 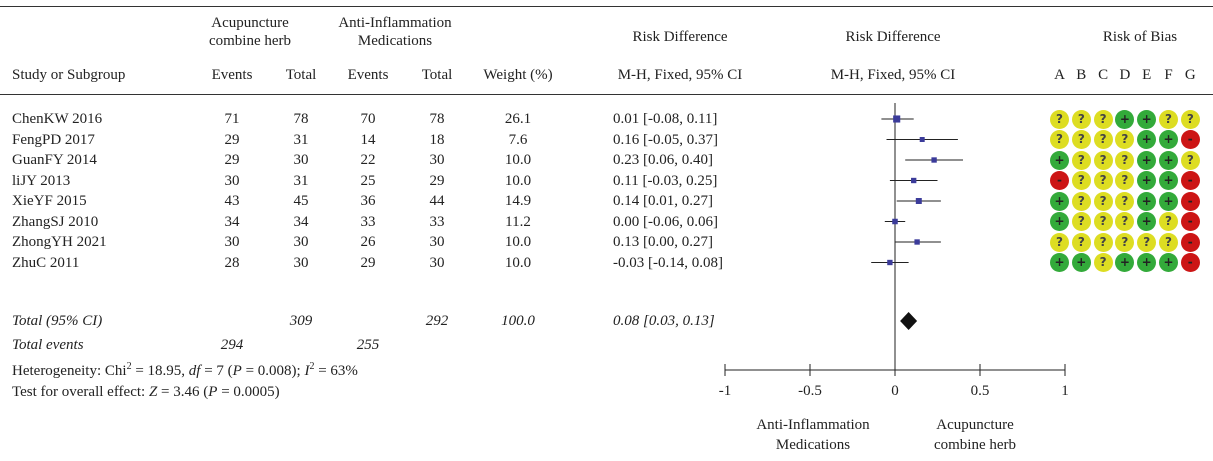 What do you see at coordinates (725, 391) in the screenshot?
I see `x-tick-label: -1` at bounding box center [725, 391].